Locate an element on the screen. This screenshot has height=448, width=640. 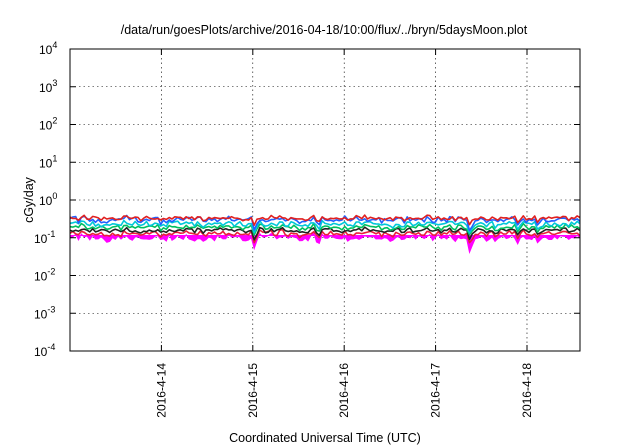
x-tick-label: 2016-4-14 is located at coordinates (161, 390).